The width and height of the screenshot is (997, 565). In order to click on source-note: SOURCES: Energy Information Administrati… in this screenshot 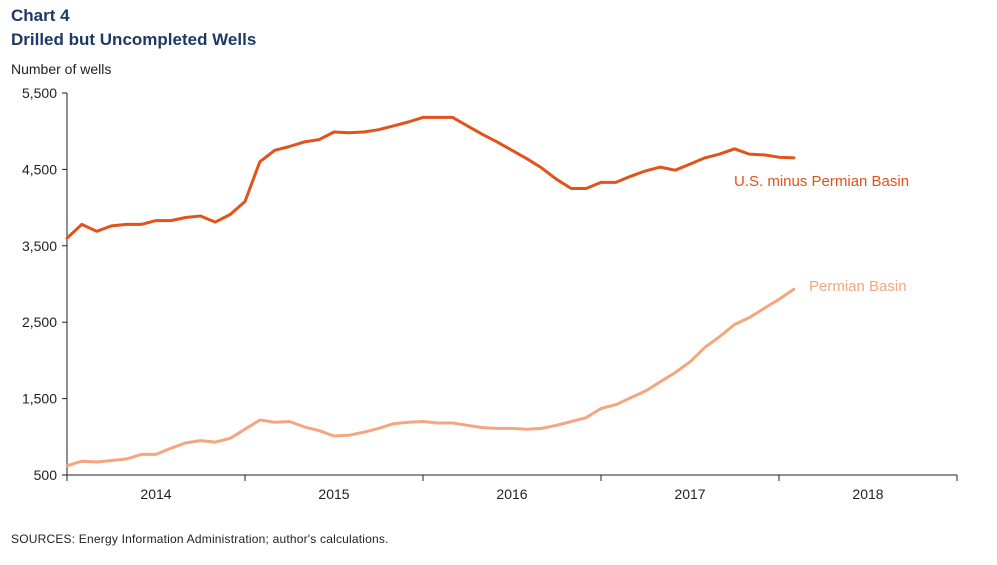, I will do `click(200, 539)`.